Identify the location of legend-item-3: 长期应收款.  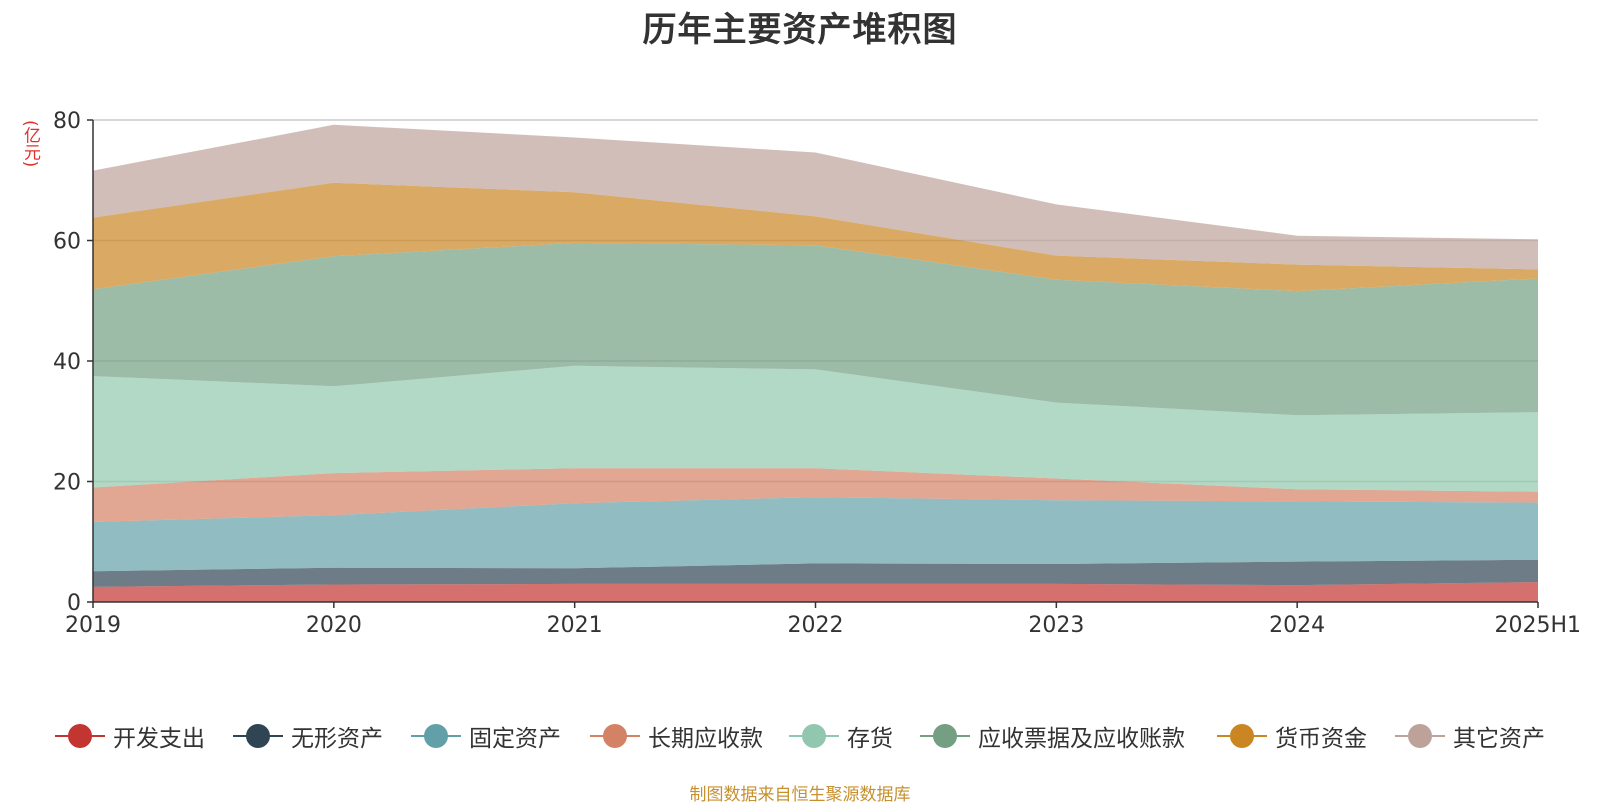
(676, 736).